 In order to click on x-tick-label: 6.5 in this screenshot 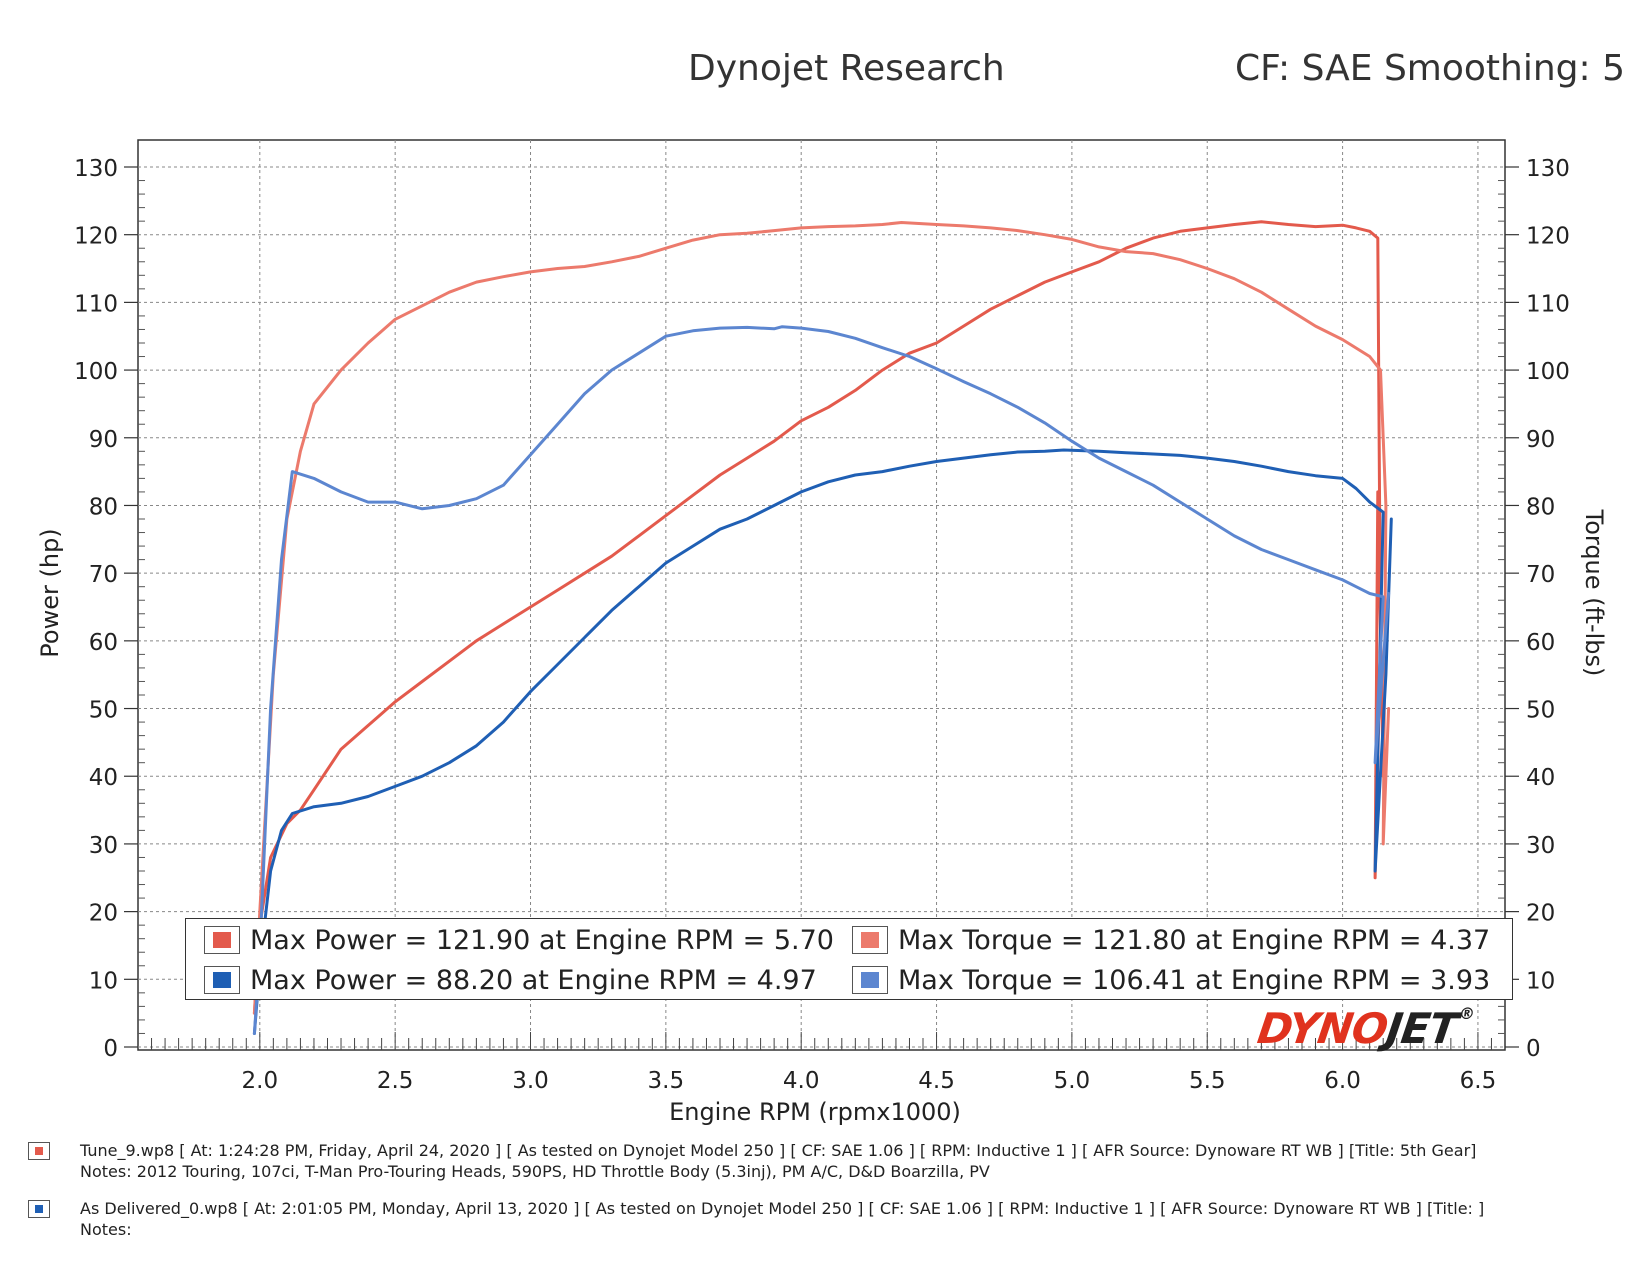, I will do `click(1478, 1081)`.